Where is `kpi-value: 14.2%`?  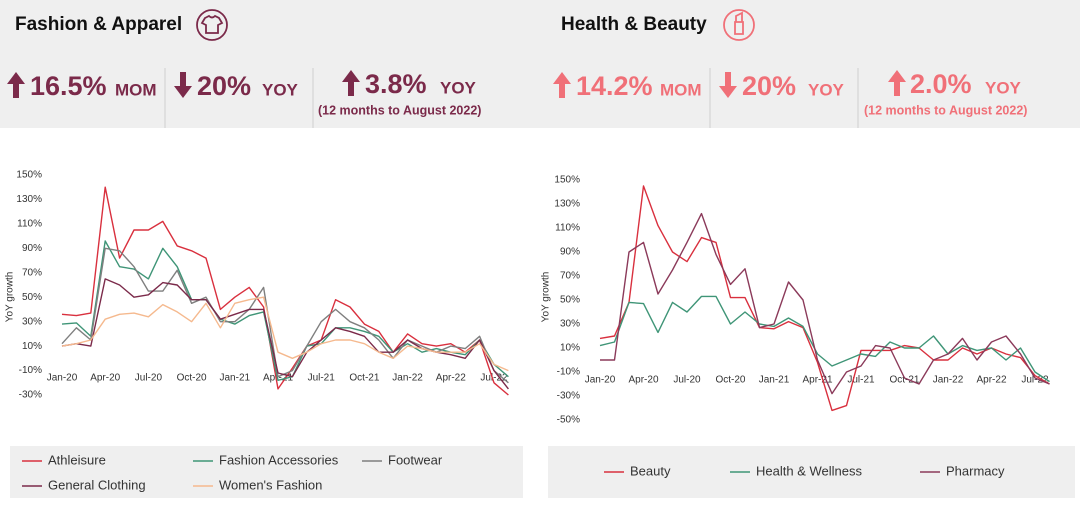 kpi-value: 14.2% is located at coordinates (614, 86).